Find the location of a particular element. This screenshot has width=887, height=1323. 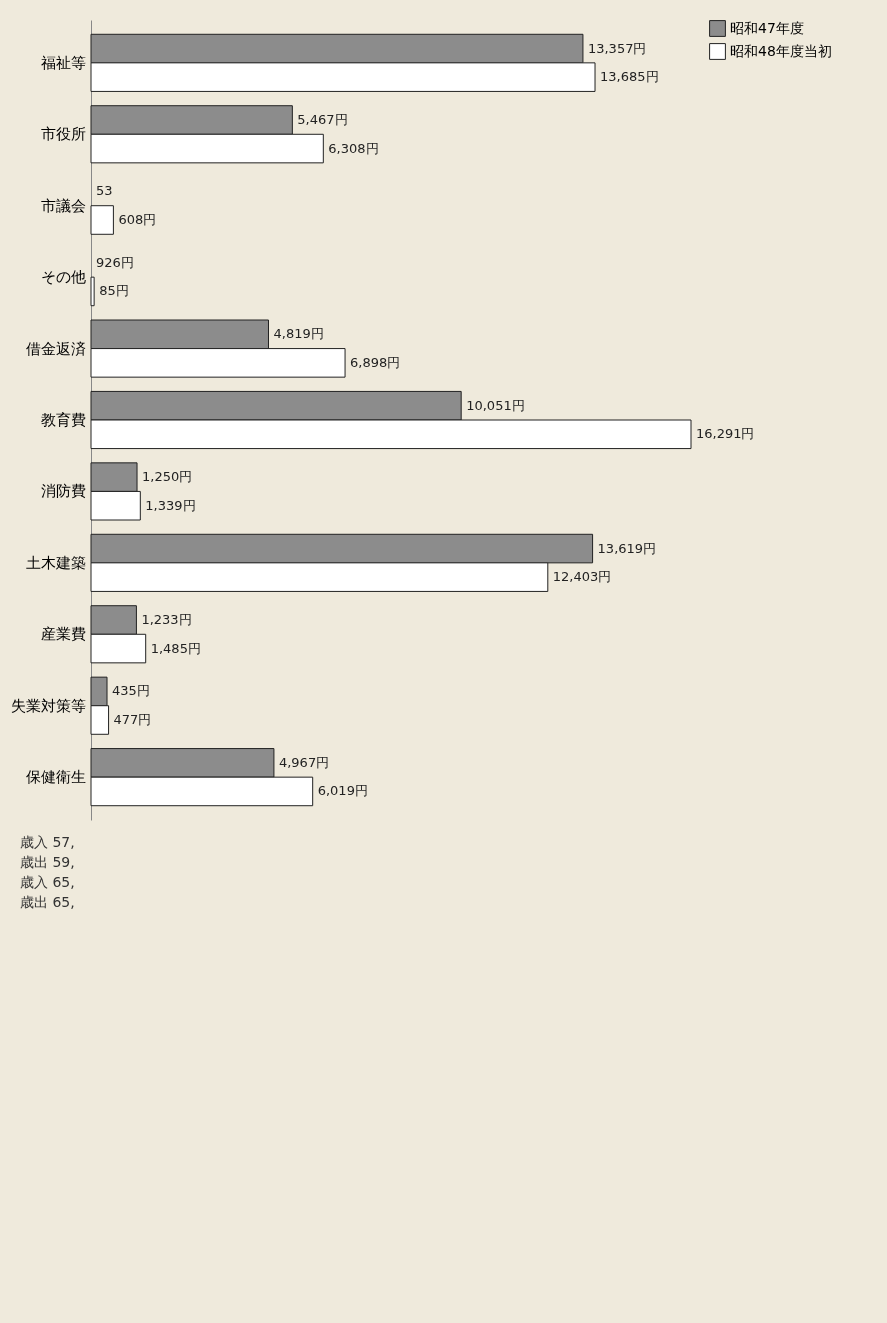

y-tick-label: 借金返済 is located at coordinates (55, 348).